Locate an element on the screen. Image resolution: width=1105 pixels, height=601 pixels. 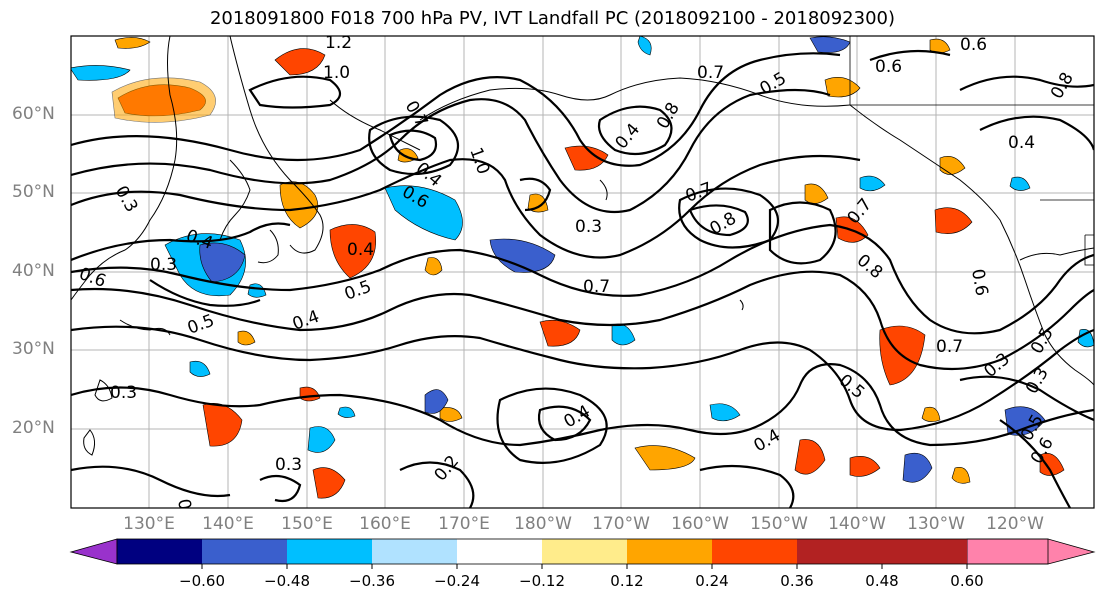
lon-label: 180°W is located at coordinates (543, 524).